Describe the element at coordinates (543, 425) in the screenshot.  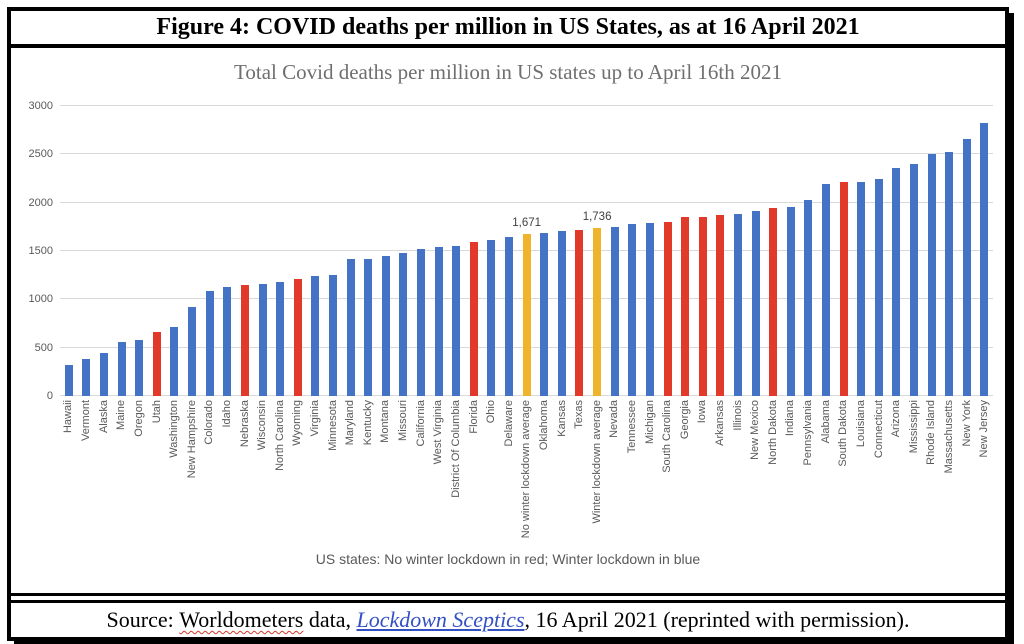
I see `x-axis-label: Oklahoma` at that location.